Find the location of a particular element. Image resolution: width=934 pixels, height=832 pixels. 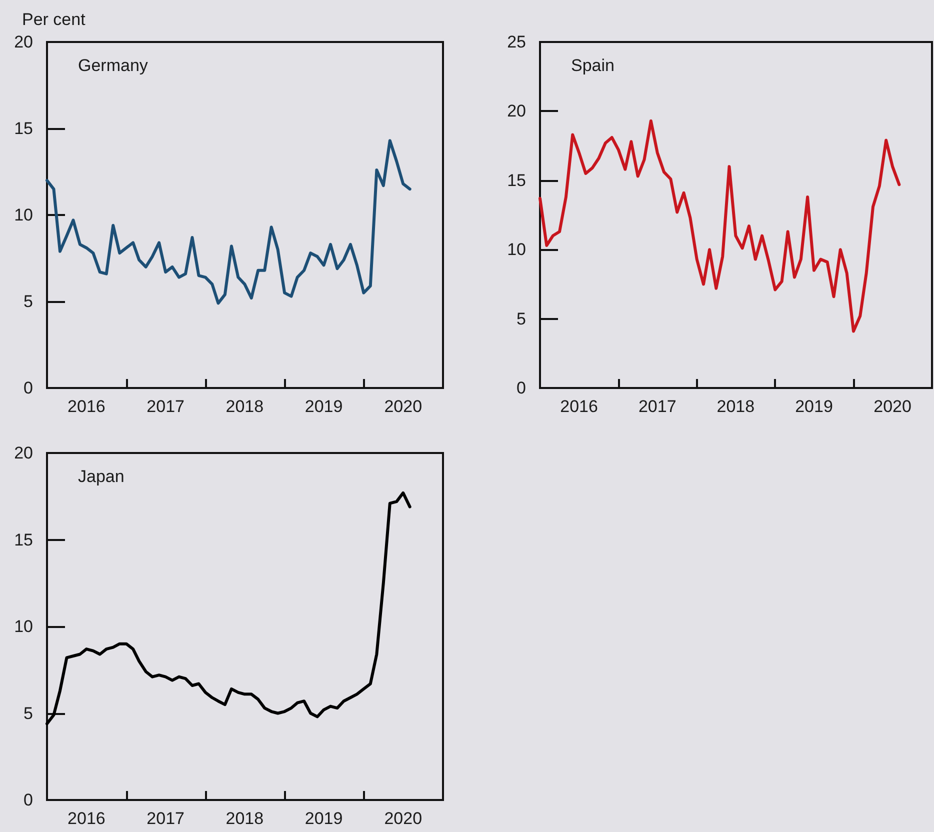

text: Germany is located at coordinates (113, 65).